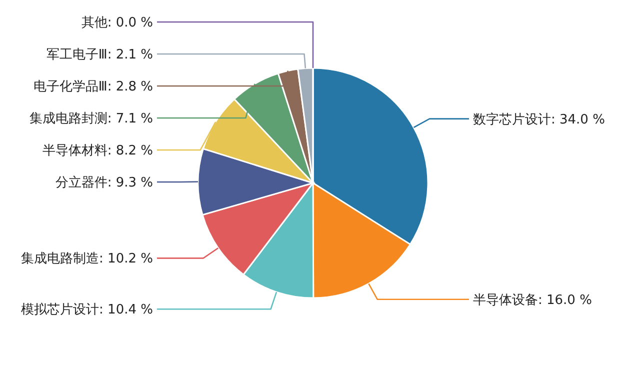 The image size is (640, 369). I want to click on slice-label: 半导体设备: 16.0 %, so click(532, 300).